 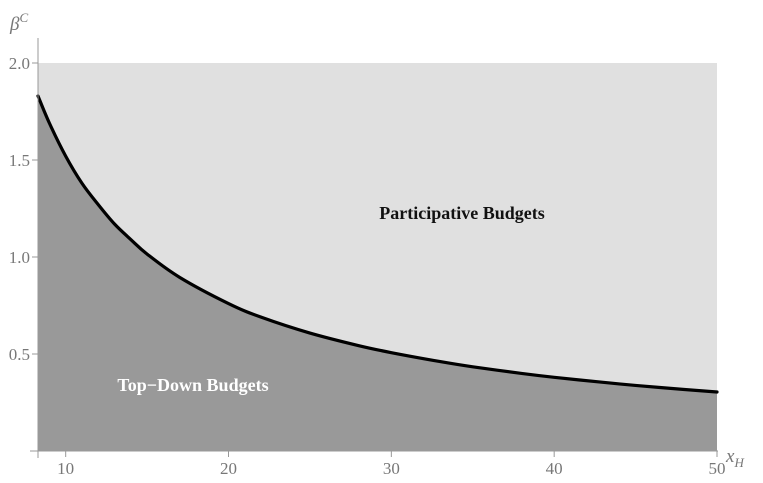 What do you see at coordinates (23, 17) in the screenshot?
I see `y-axis-label-superscript: C` at bounding box center [23, 17].